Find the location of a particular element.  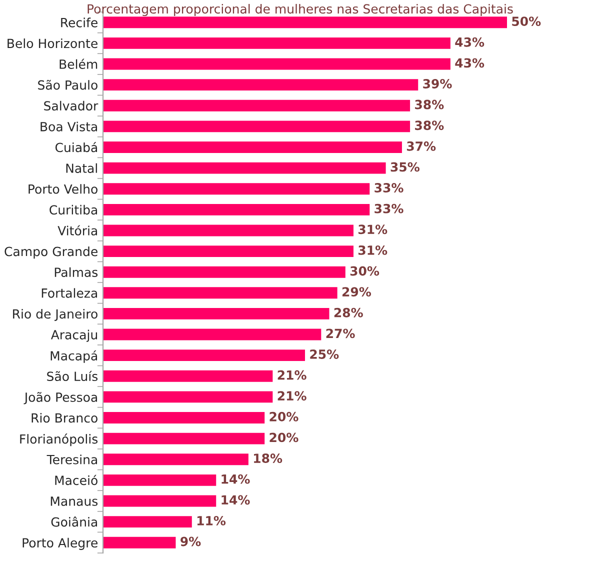

y-tick-label: Rio Branco is located at coordinates (65, 418).